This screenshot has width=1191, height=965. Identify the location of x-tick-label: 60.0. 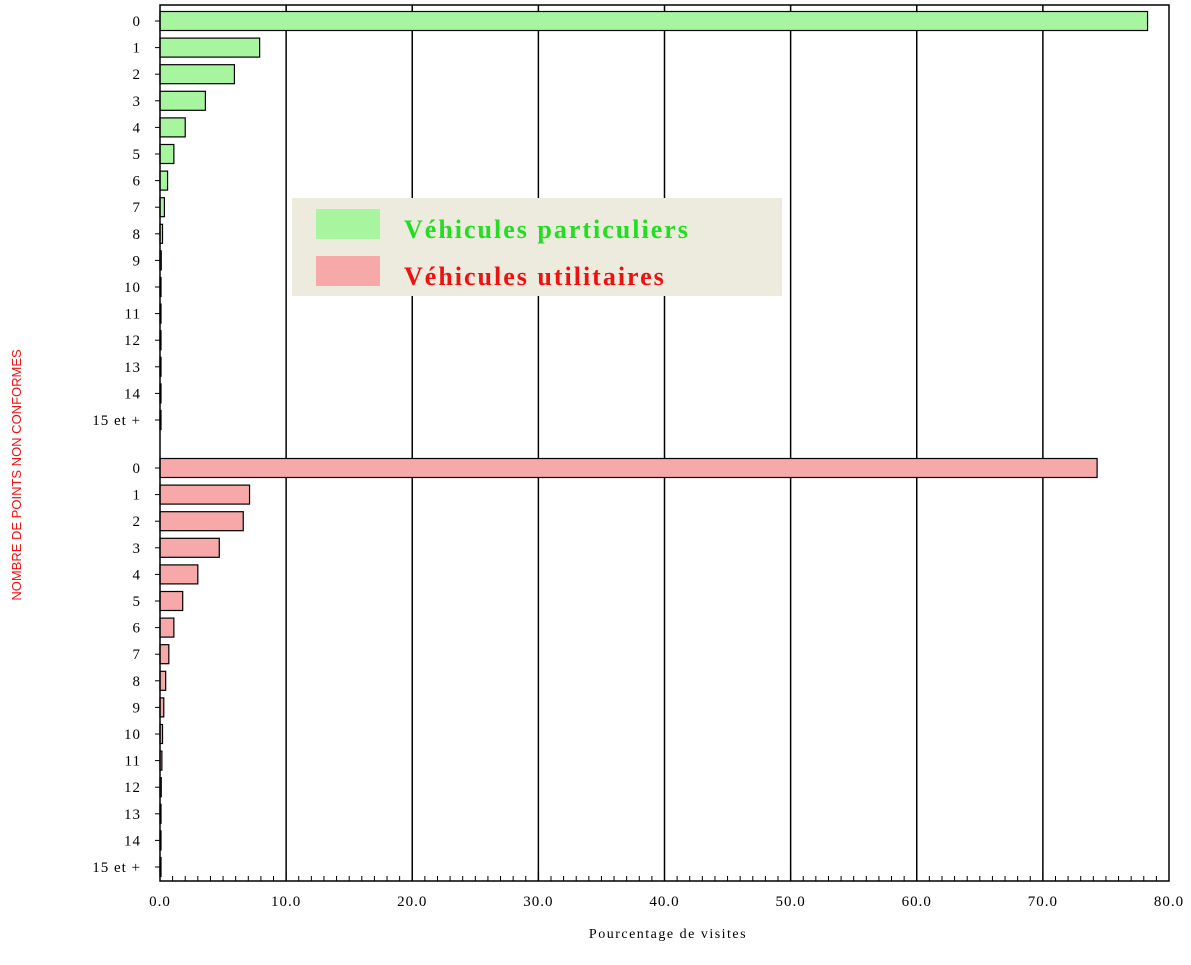
(917, 902).